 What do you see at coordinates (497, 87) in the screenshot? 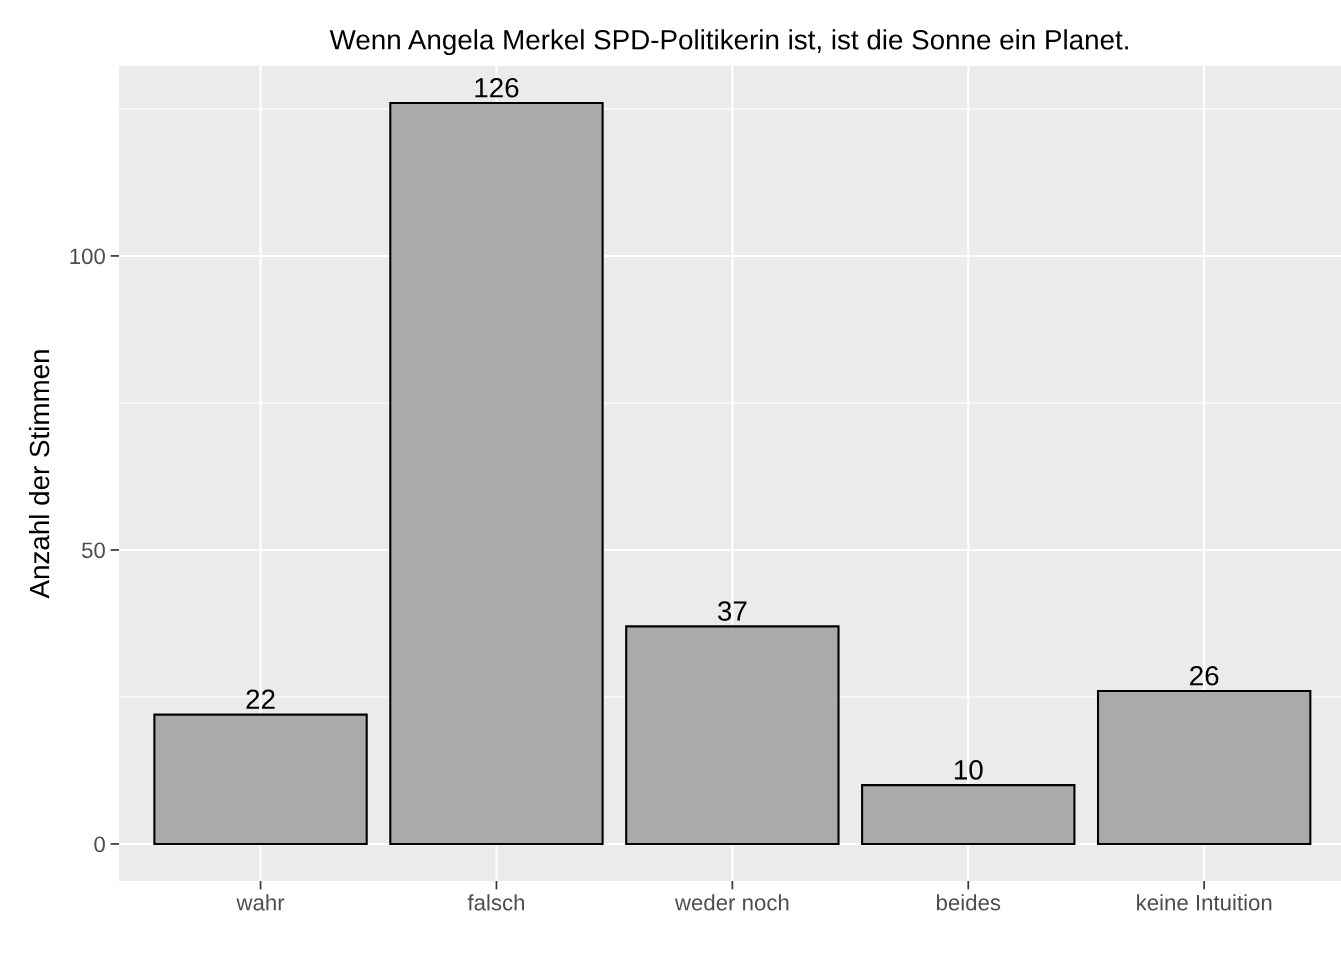
I see `data-label: 126` at bounding box center [497, 87].